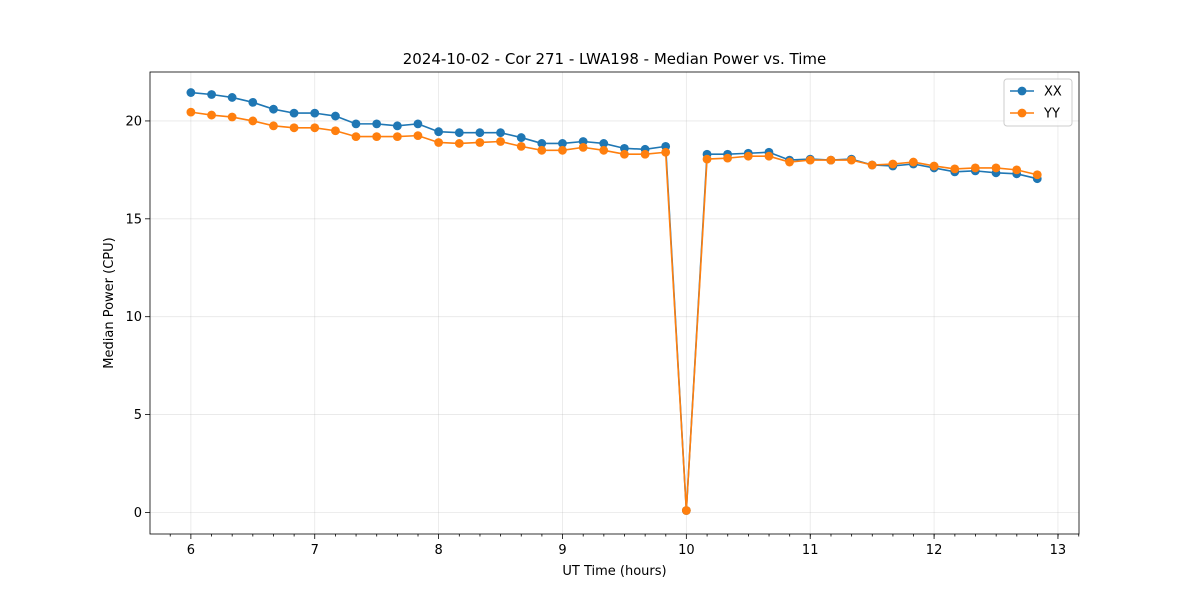 The image size is (1200, 600). What do you see at coordinates (1051, 114) in the screenshot?
I see `legend-label: YY` at bounding box center [1051, 114].